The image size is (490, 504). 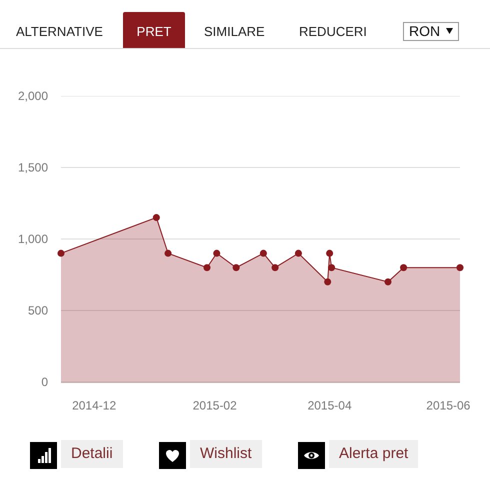 I want to click on button: Alerta pret, so click(x=373, y=454).